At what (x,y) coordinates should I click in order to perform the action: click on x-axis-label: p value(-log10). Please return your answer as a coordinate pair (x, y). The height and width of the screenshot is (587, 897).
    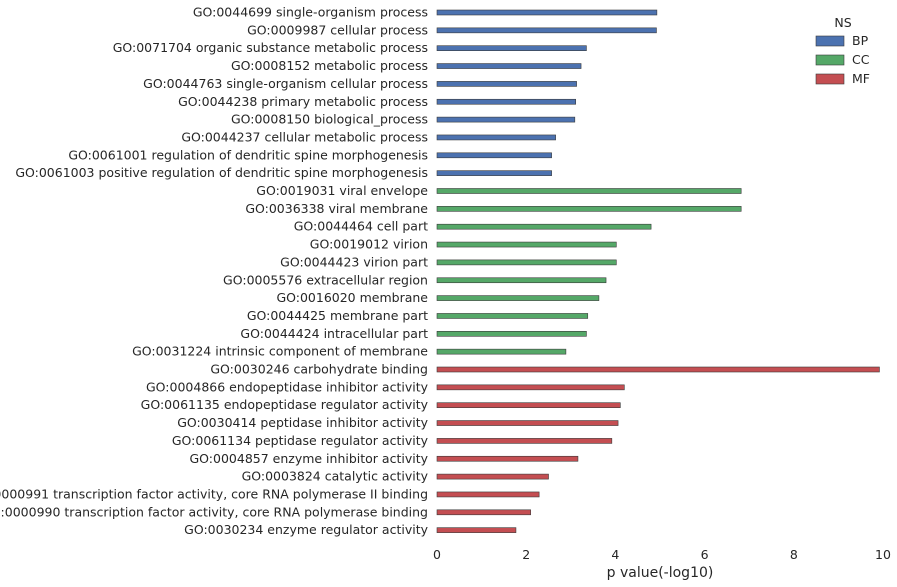
    Looking at the image, I should click on (660, 573).